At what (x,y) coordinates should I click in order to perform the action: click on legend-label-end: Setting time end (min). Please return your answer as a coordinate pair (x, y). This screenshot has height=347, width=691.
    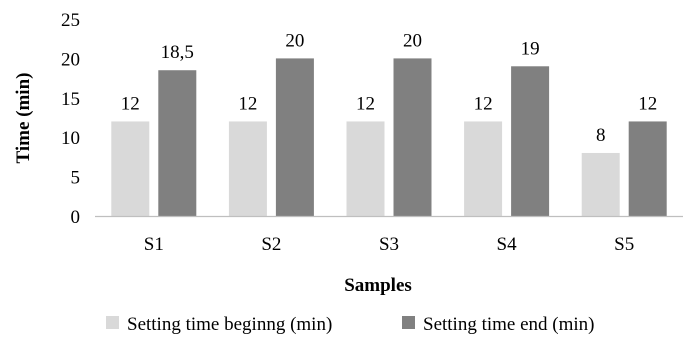
    Looking at the image, I should click on (509, 324).